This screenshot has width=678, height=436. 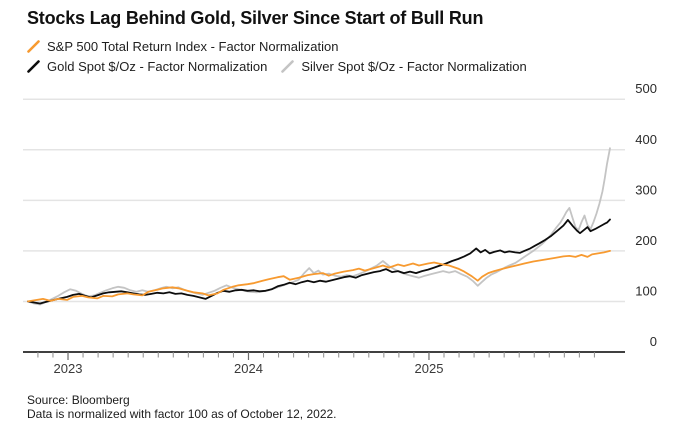 What do you see at coordinates (414, 66) in the screenshot?
I see `legend-label-silver: Silver Spot $/Oz - Factor Normalization` at bounding box center [414, 66].